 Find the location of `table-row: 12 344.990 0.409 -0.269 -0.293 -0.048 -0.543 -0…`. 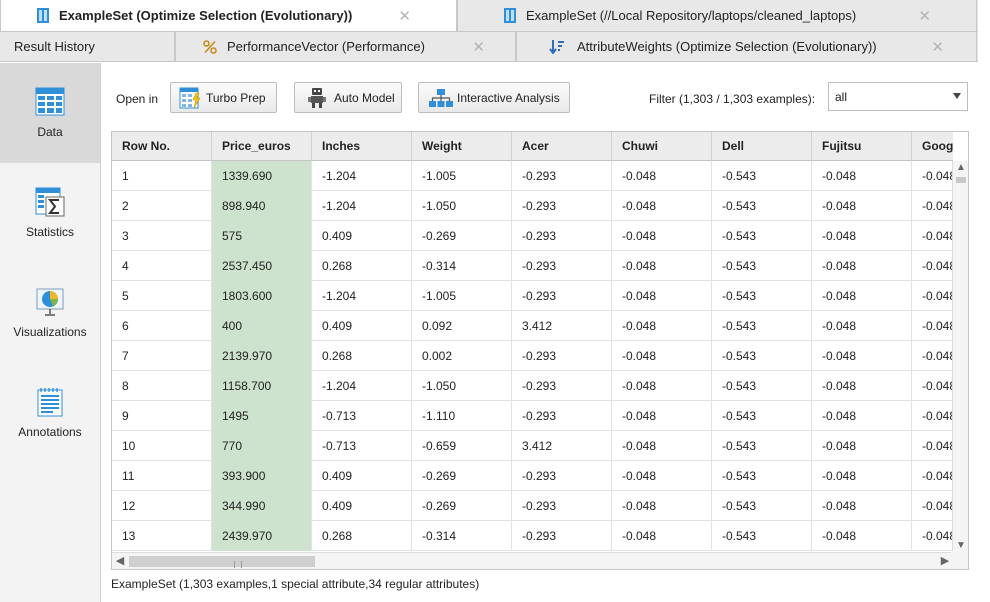

table-row: 12 344.990 0.409 -0.269 -0.293 -0.048 -0.543 -0… is located at coordinates (532, 506).